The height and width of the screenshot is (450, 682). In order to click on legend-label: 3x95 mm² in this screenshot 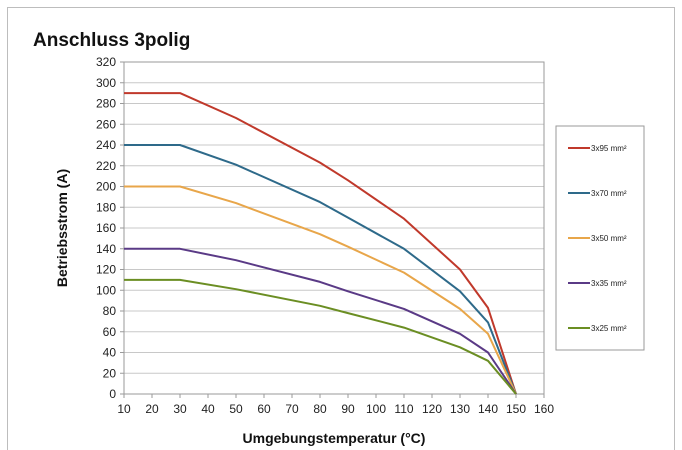, I will do `click(609, 148)`.